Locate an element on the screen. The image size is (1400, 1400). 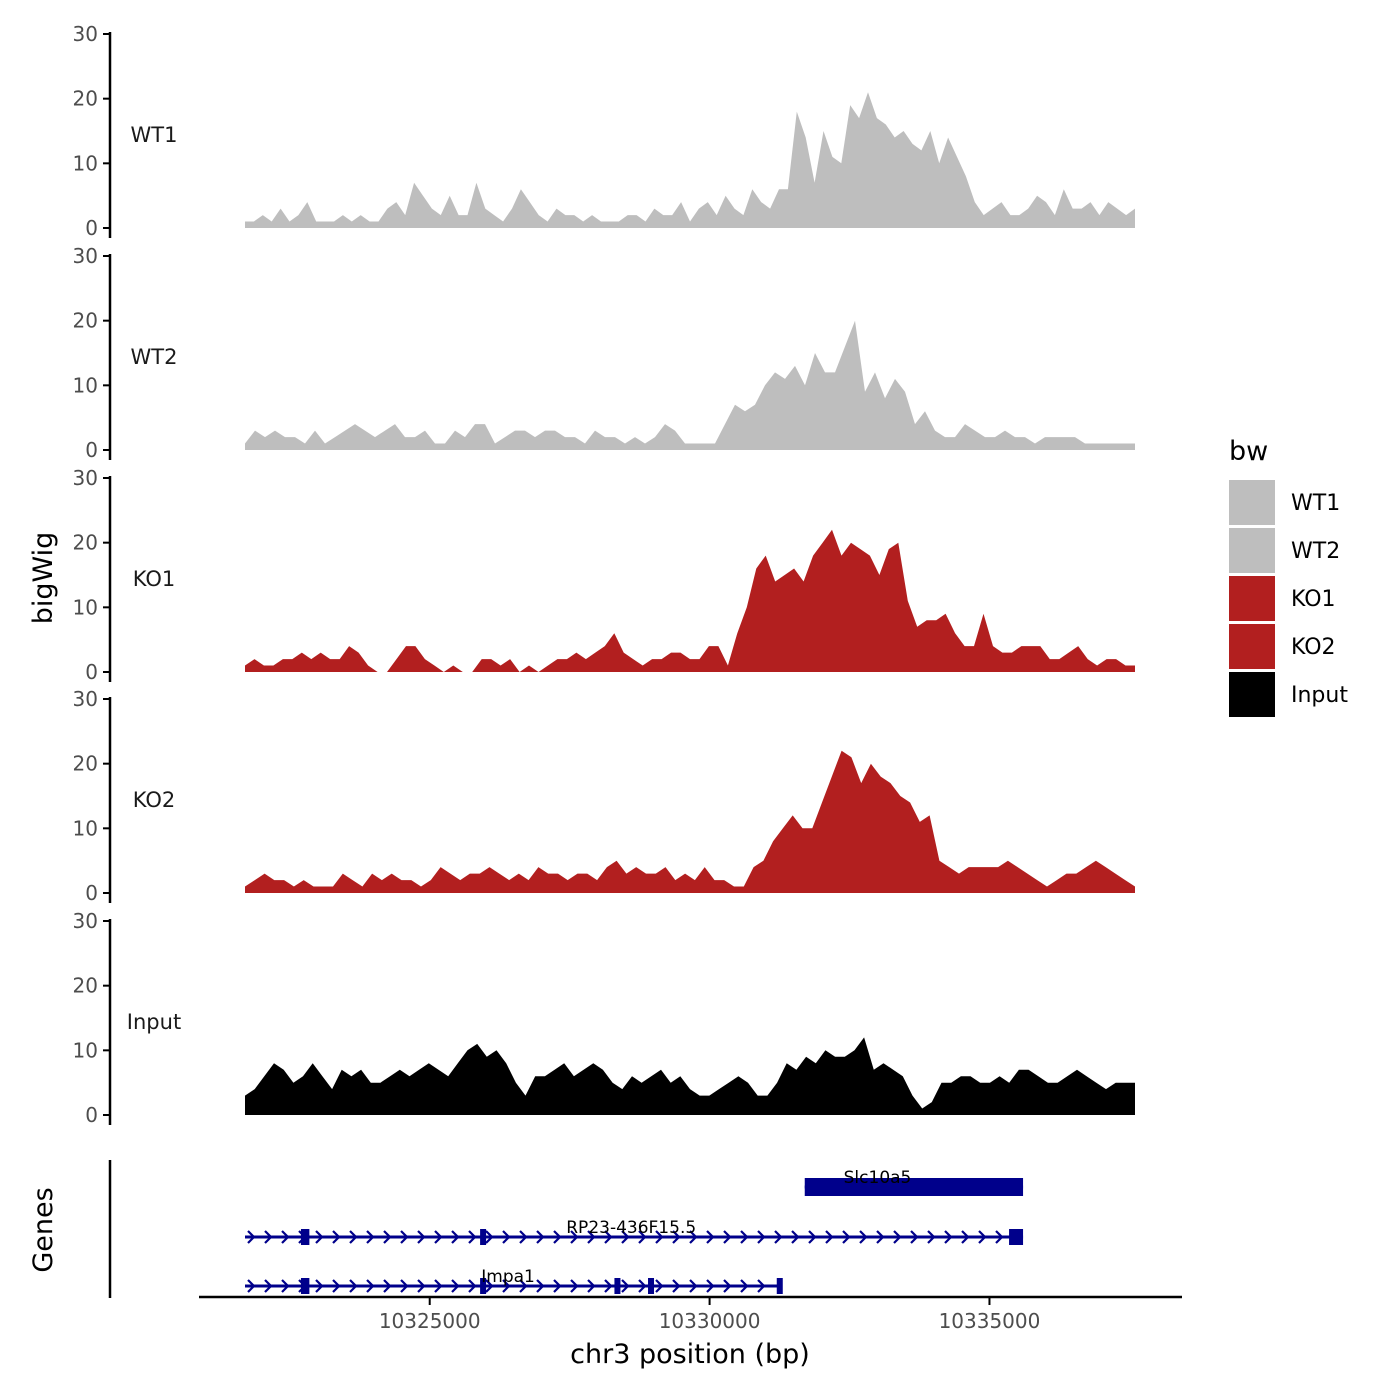
legend-title: bw is located at coordinates (1248, 451).